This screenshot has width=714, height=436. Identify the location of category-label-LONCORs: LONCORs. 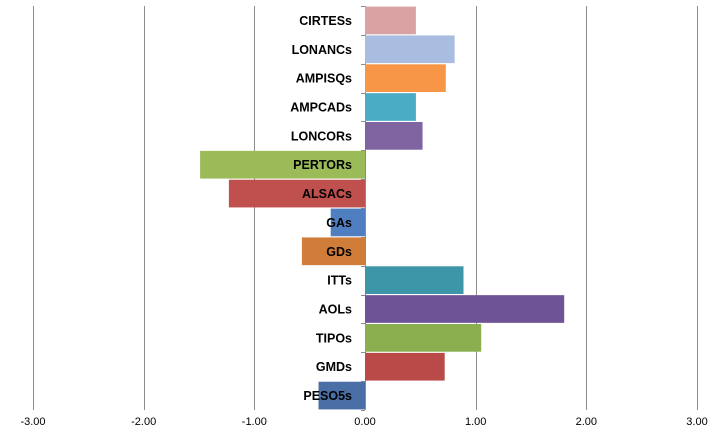
(321, 136).